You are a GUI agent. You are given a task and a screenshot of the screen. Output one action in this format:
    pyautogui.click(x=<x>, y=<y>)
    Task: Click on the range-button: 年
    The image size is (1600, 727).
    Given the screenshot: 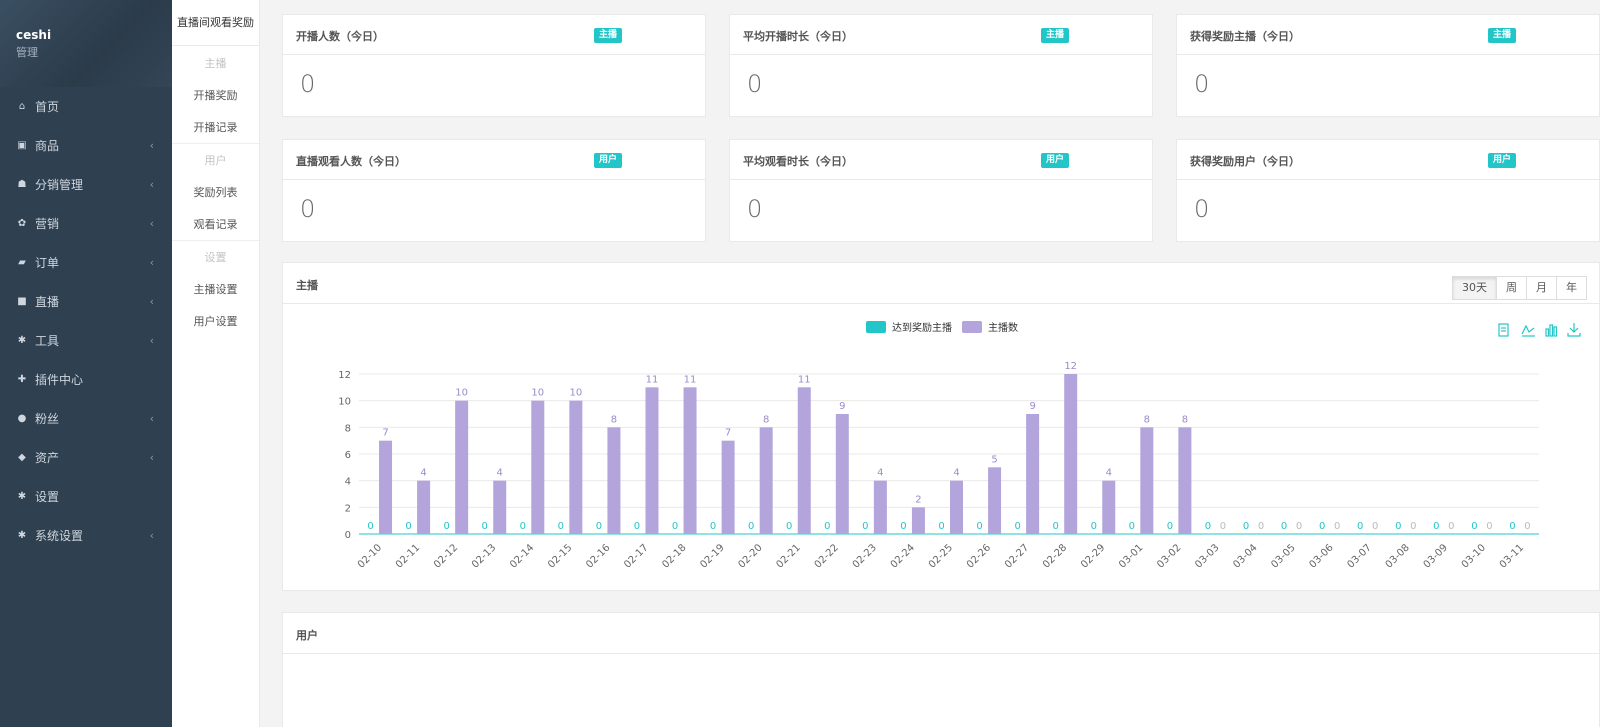 What is the action you would take?
    pyautogui.click(x=1571, y=288)
    